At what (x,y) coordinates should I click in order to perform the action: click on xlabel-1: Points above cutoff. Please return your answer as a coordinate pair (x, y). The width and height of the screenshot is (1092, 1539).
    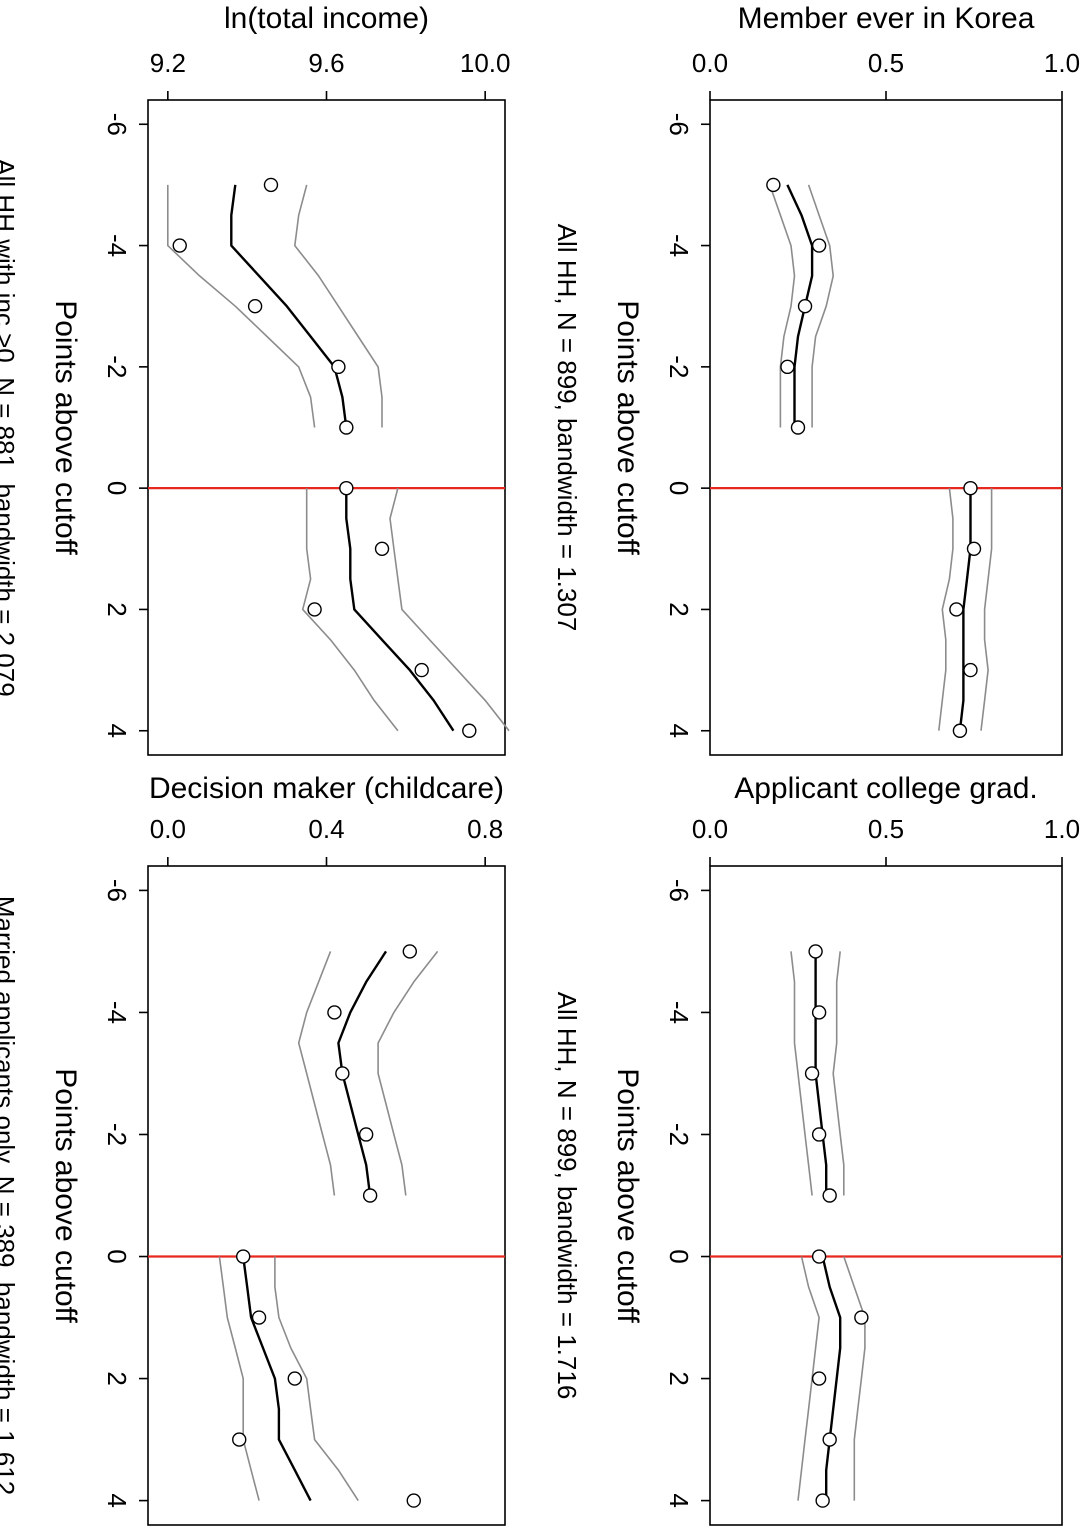
    Looking at the image, I should click on (627, 1195).